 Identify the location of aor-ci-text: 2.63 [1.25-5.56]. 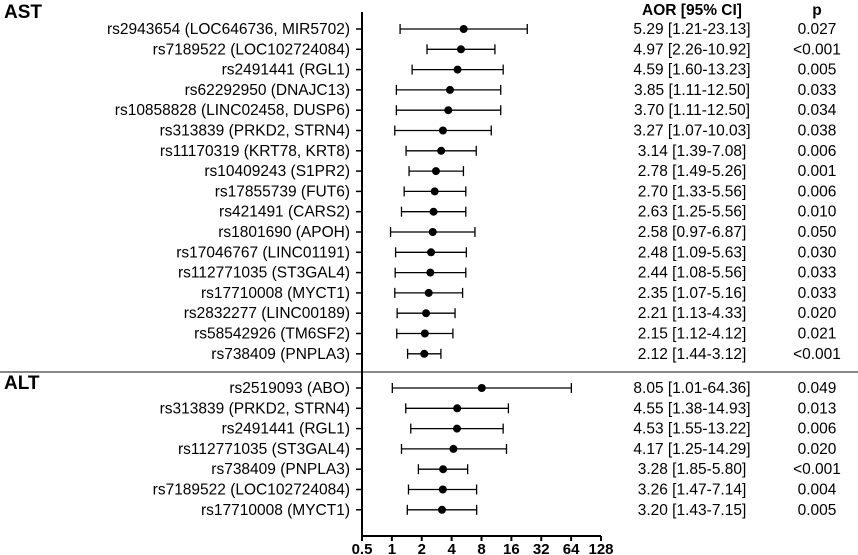
(692, 212).